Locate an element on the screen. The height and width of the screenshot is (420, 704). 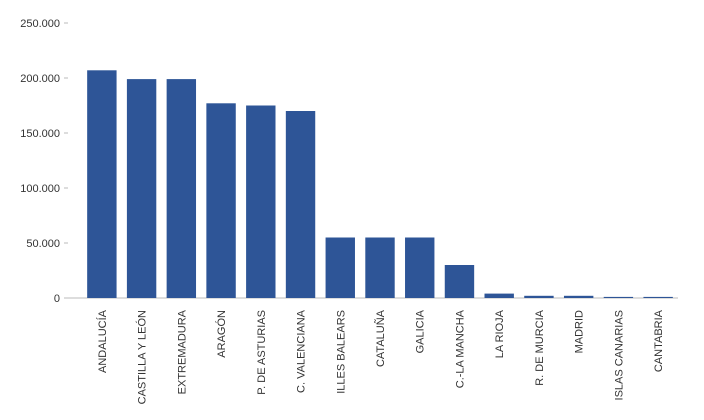
y-tick-label: 150.000 is located at coordinates (40, 134).